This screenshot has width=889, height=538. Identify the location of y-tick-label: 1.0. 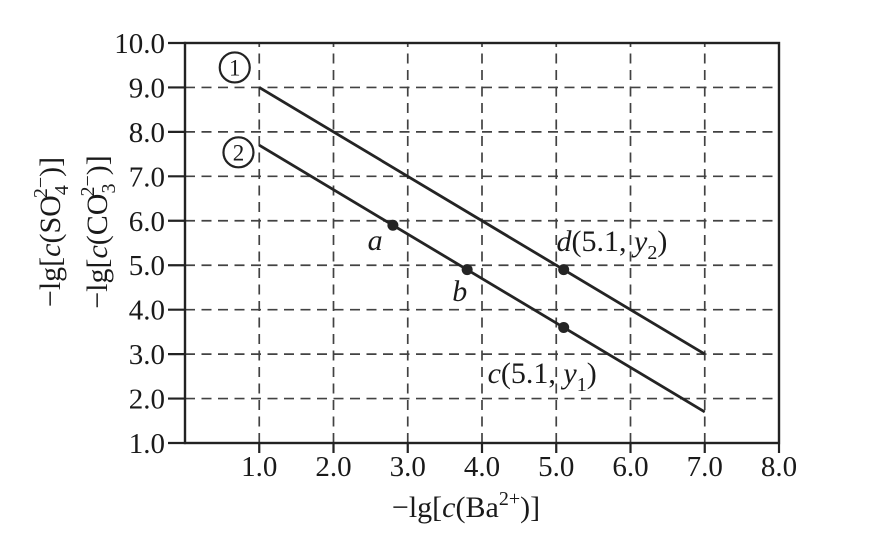
(147, 444).